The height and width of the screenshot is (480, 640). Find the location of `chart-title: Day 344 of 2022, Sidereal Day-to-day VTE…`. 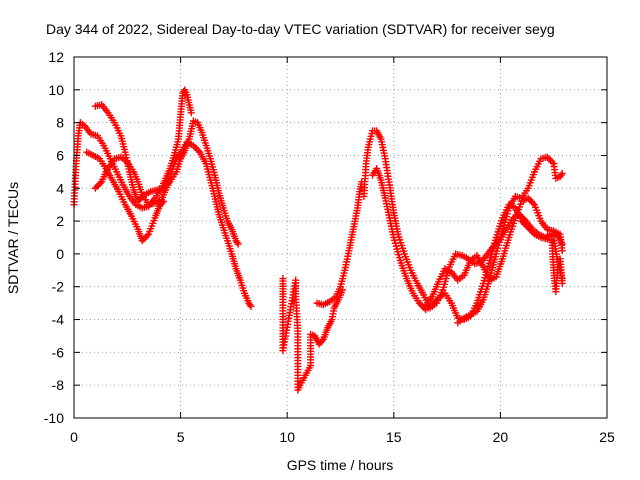

chart-title: Day 344 of 2022, Sidereal Day-to-day VTE… is located at coordinates (300, 29).